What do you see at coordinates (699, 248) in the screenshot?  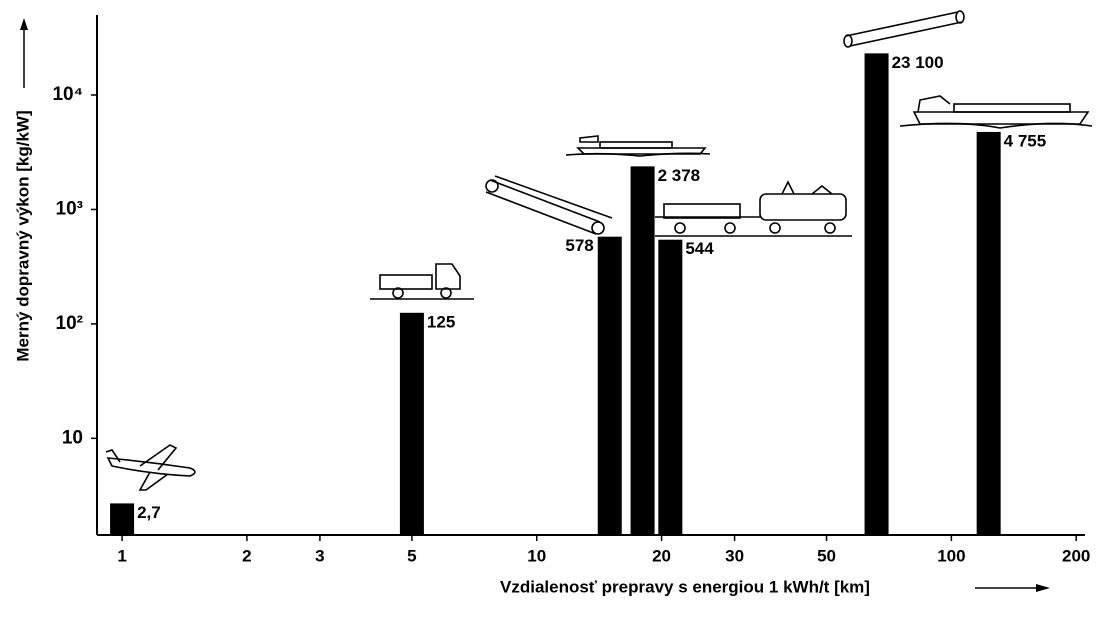 I see `value-label: 544` at bounding box center [699, 248].